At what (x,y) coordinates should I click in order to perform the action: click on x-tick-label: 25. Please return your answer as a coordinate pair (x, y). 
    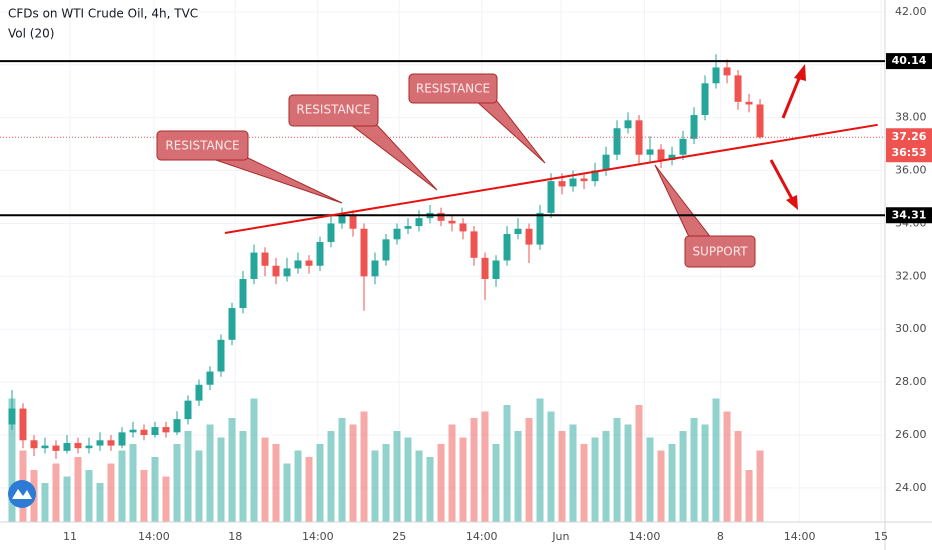
    Looking at the image, I should click on (399, 536).